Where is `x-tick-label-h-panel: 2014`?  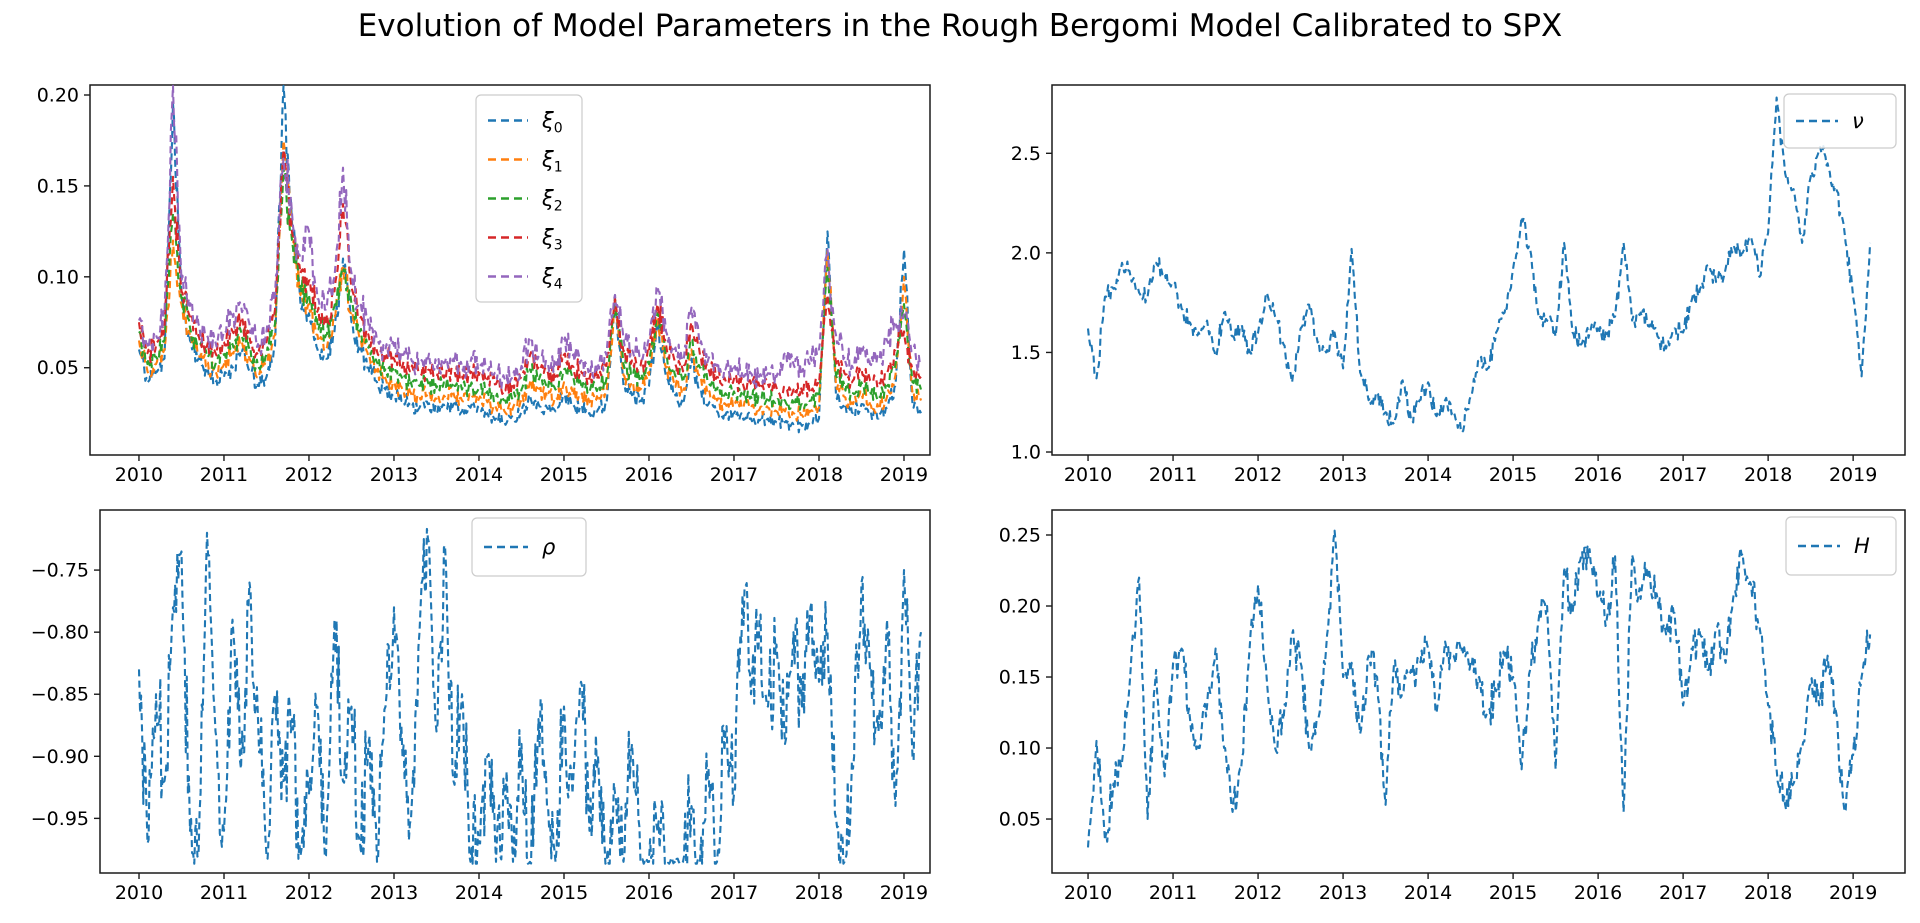 x-tick-label-h-panel: 2014 is located at coordinates (1428, 893).